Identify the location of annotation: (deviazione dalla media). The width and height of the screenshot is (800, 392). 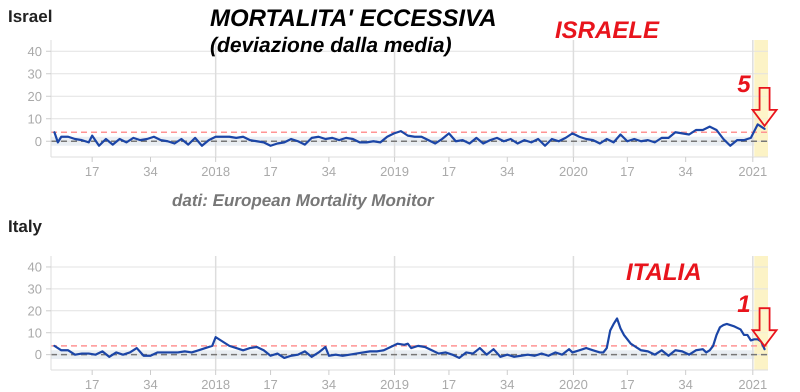
(331, 45).